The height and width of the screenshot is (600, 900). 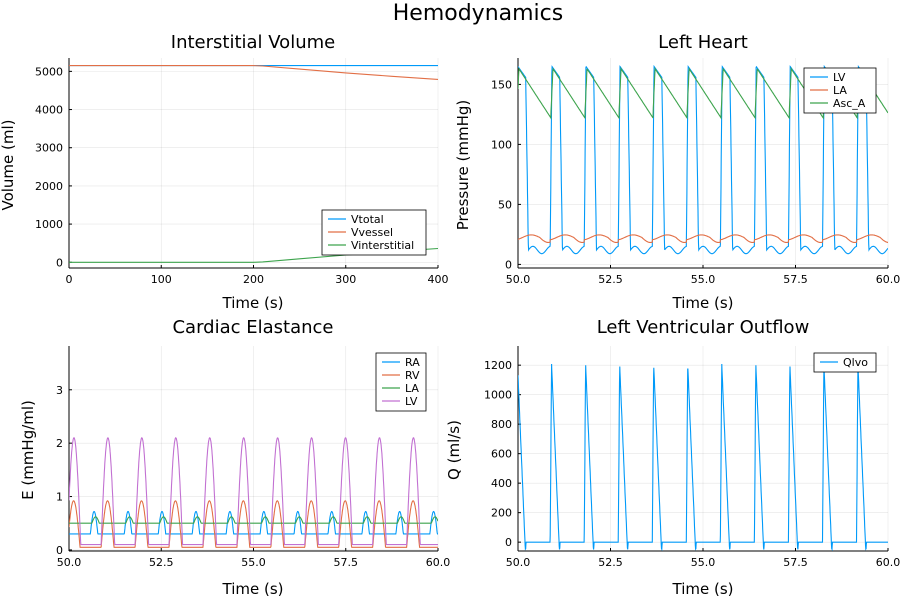 I want to click on x-tick-label: 300, so click(x=345, y=279).